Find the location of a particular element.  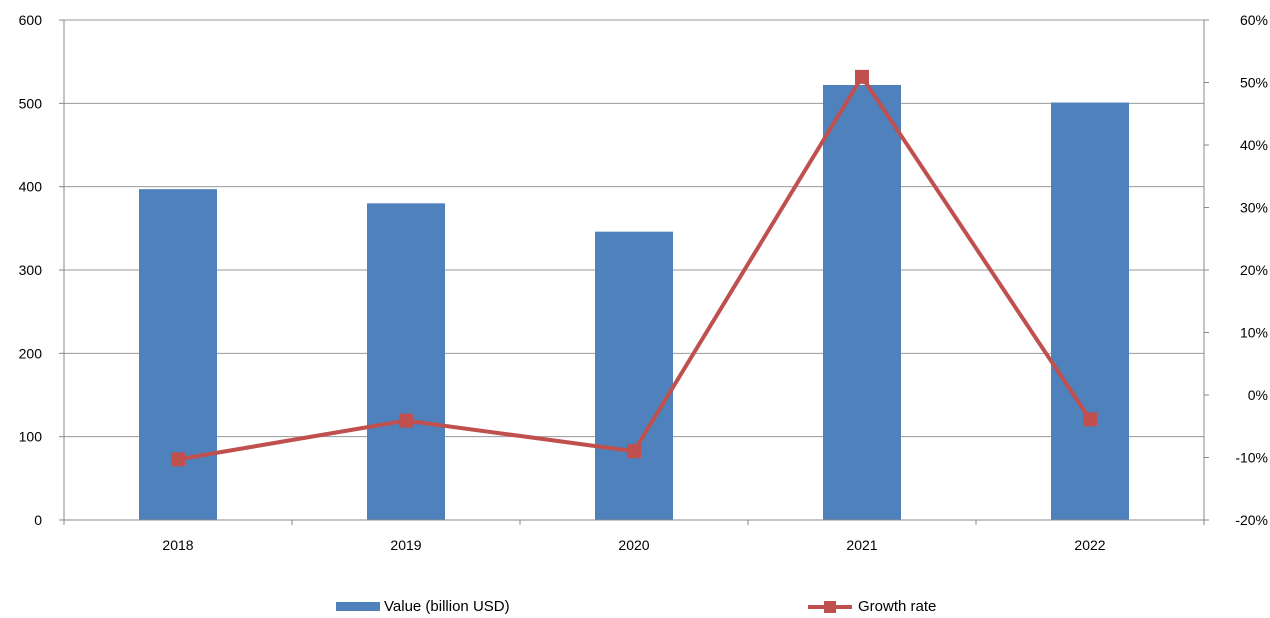

legend-bar-swatch is located at coordinates (358, 606).